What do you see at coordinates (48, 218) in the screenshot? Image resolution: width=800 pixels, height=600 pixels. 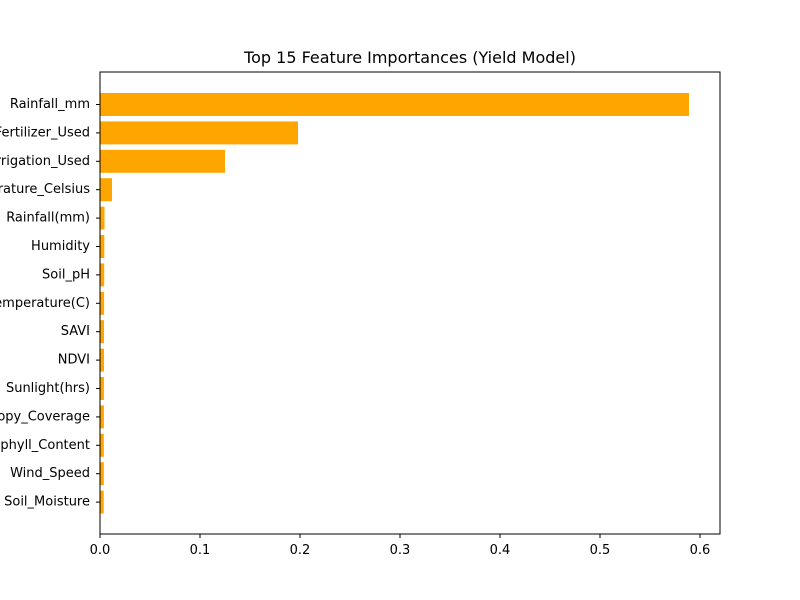 I see `y-tick-label: Rainfall(mm)` at bounding box center [48, 218].